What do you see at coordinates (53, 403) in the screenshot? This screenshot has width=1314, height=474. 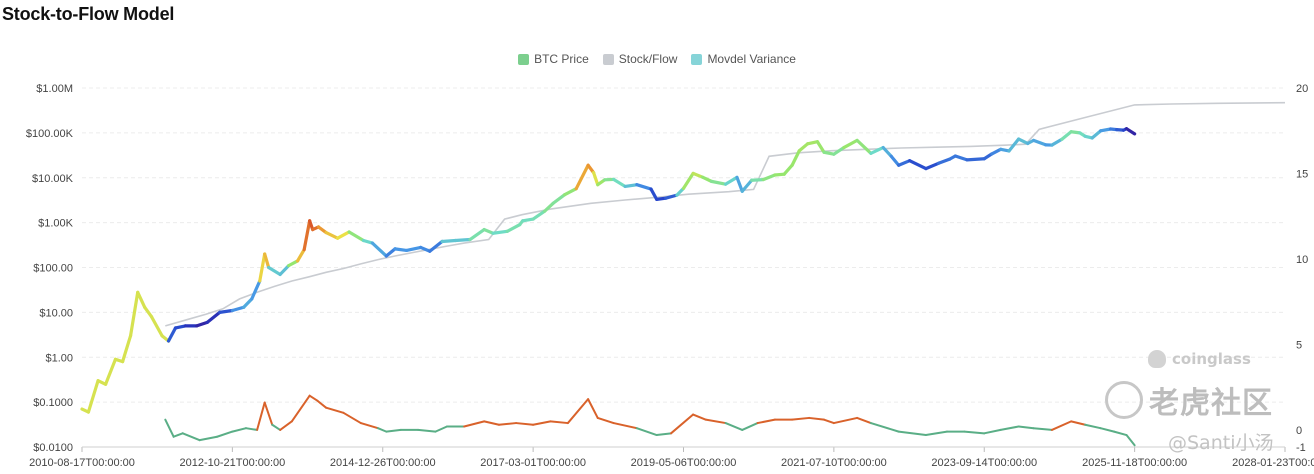 I see `y-left-tick-label: $0.1000` at bounding box center [53, 403].